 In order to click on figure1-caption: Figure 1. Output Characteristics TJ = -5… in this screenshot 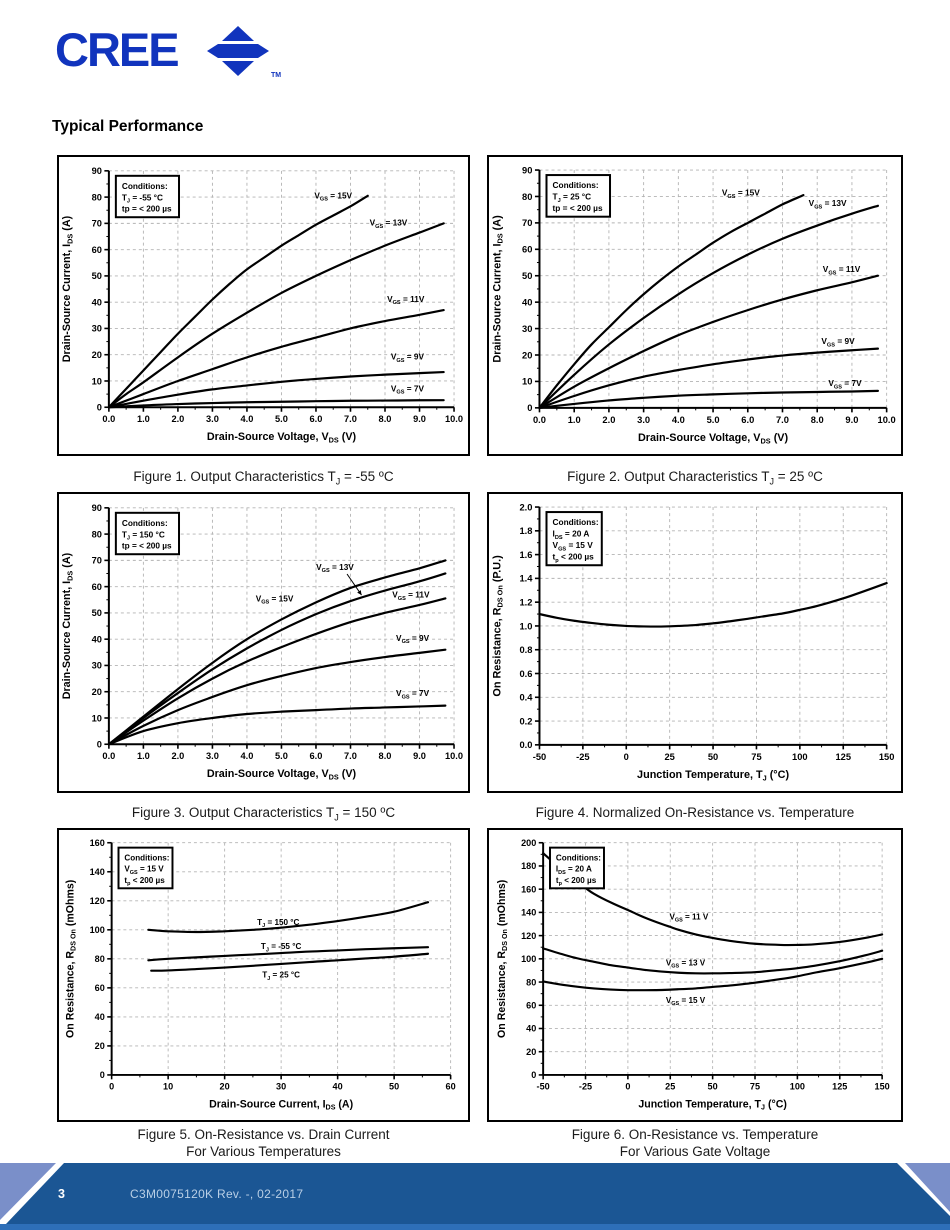, I will do `click(263, 478)`.